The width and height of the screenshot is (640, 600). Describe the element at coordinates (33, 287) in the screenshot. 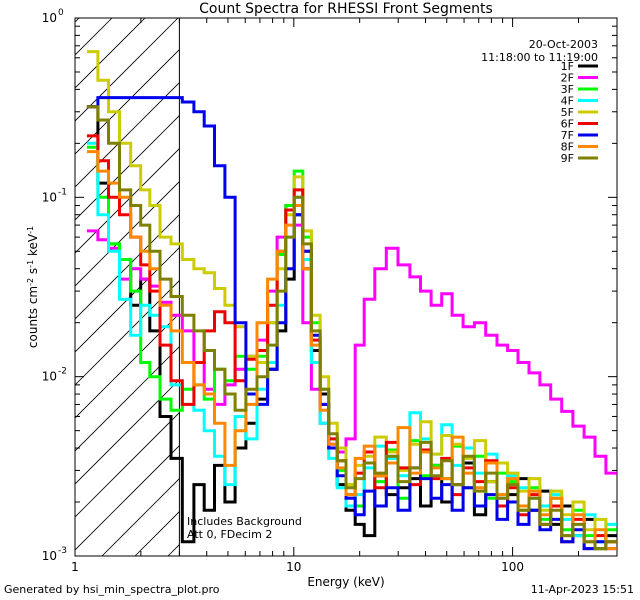

I see `y-axis-label: counts cm-2 s-1 keV-1` at that location.